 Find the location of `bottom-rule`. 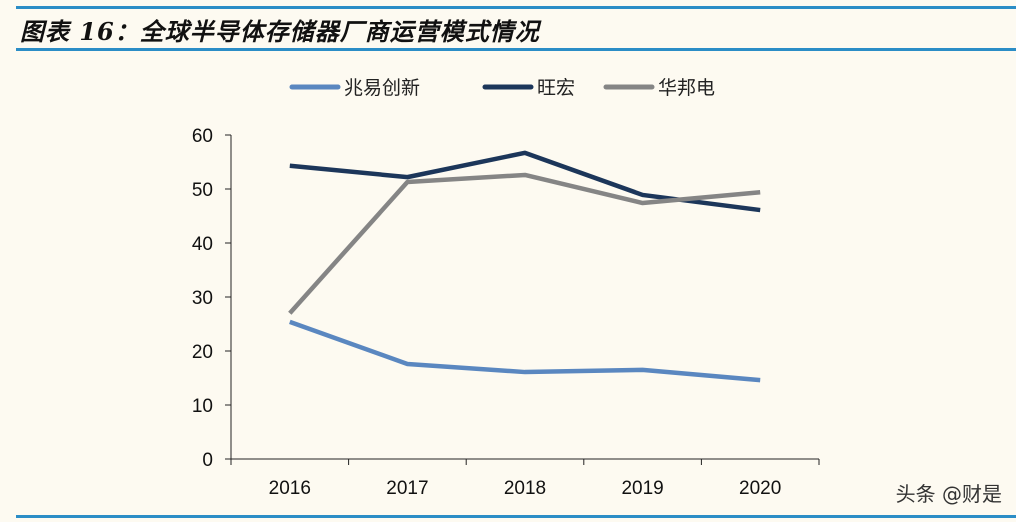

bottom-rule is located at coordinates (516, 516).